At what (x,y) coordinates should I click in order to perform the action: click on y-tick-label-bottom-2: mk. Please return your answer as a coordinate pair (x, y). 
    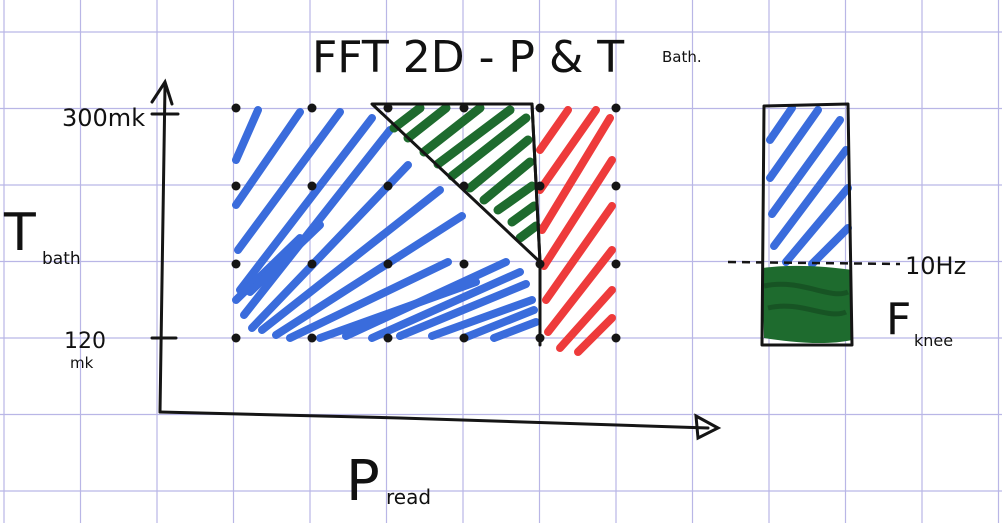
    Looking at the image, I should click on (82, 363).